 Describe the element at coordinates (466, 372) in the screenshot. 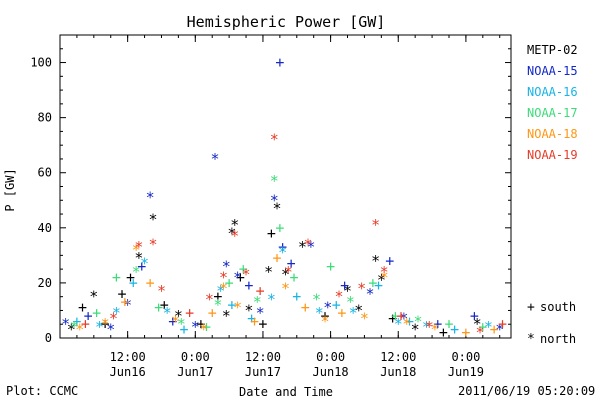

I see `x-tick-date-label: Jun19` at that location.